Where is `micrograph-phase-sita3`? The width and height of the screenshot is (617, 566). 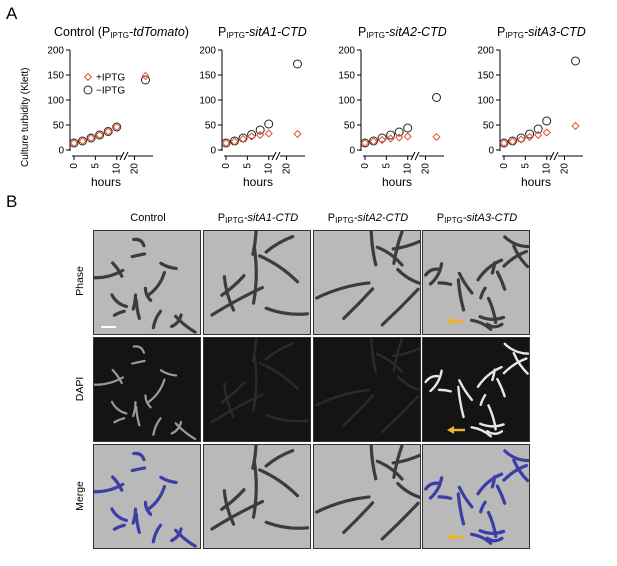 micrograph-phase-sita3 is located at coordinates (476, 282).